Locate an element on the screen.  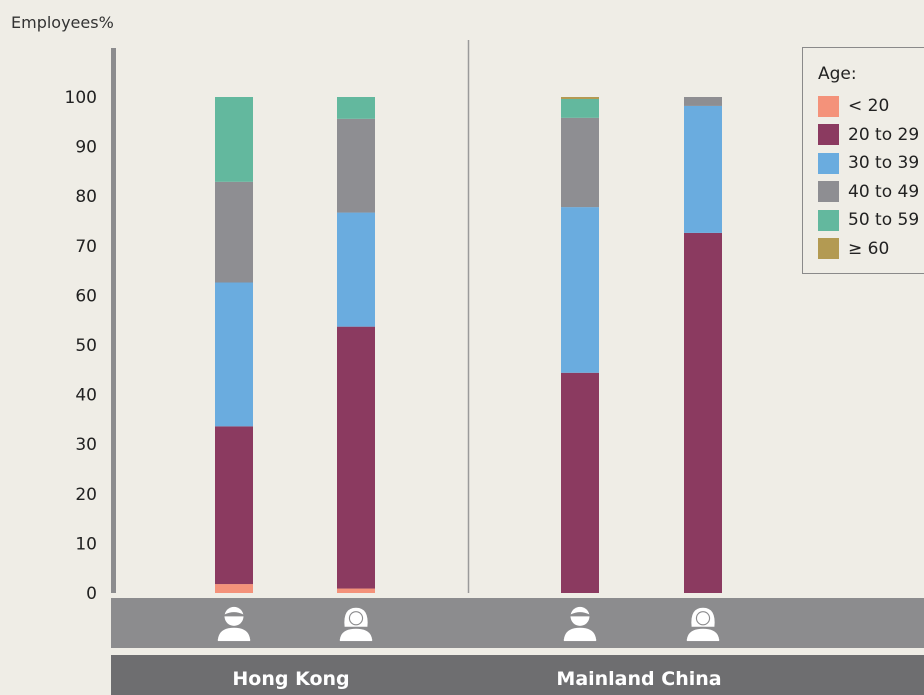
y-tick-label: 20 is located at coordinates (86, 495).